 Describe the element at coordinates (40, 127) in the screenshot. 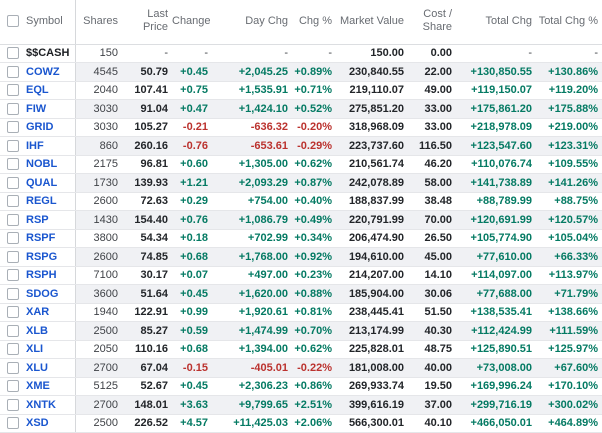

I see `symbol-link: GRID` at that location.